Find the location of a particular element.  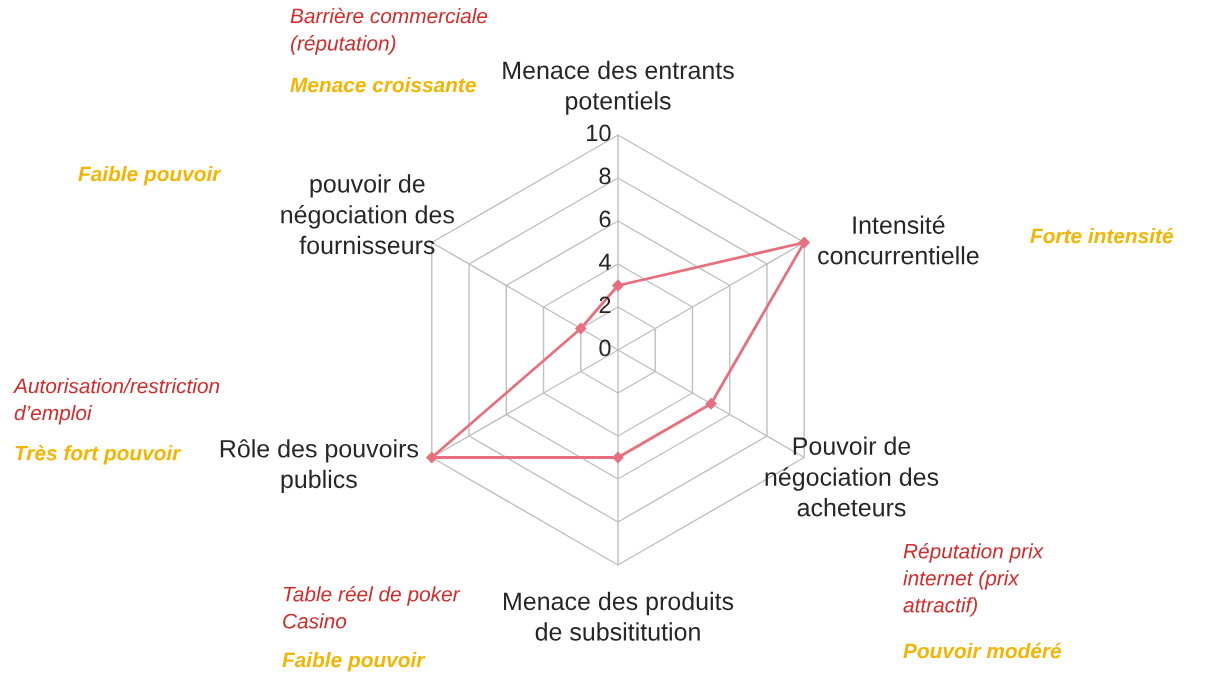

text: Menace croissante is located at coordinates (383, 85).